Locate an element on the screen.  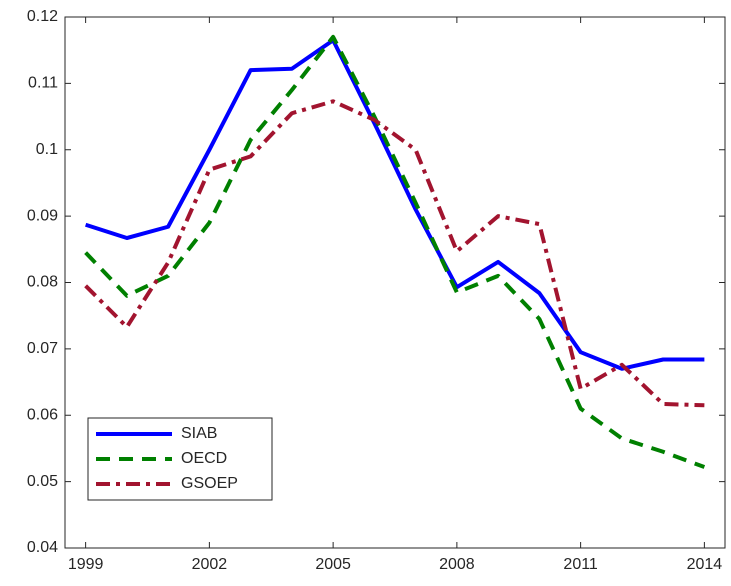
legend-label: GSOEP is located at coordinates (209, 483).